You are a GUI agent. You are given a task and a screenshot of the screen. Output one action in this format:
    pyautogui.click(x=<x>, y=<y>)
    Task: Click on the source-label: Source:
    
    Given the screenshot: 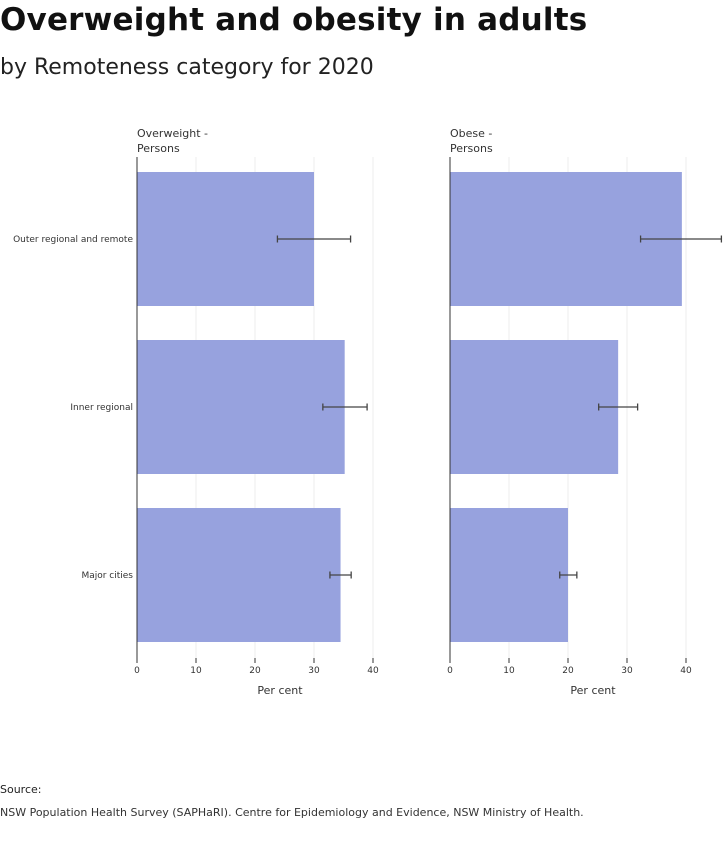 What is the action you would take?
    pyautogui.click(x=21, y=789)
    